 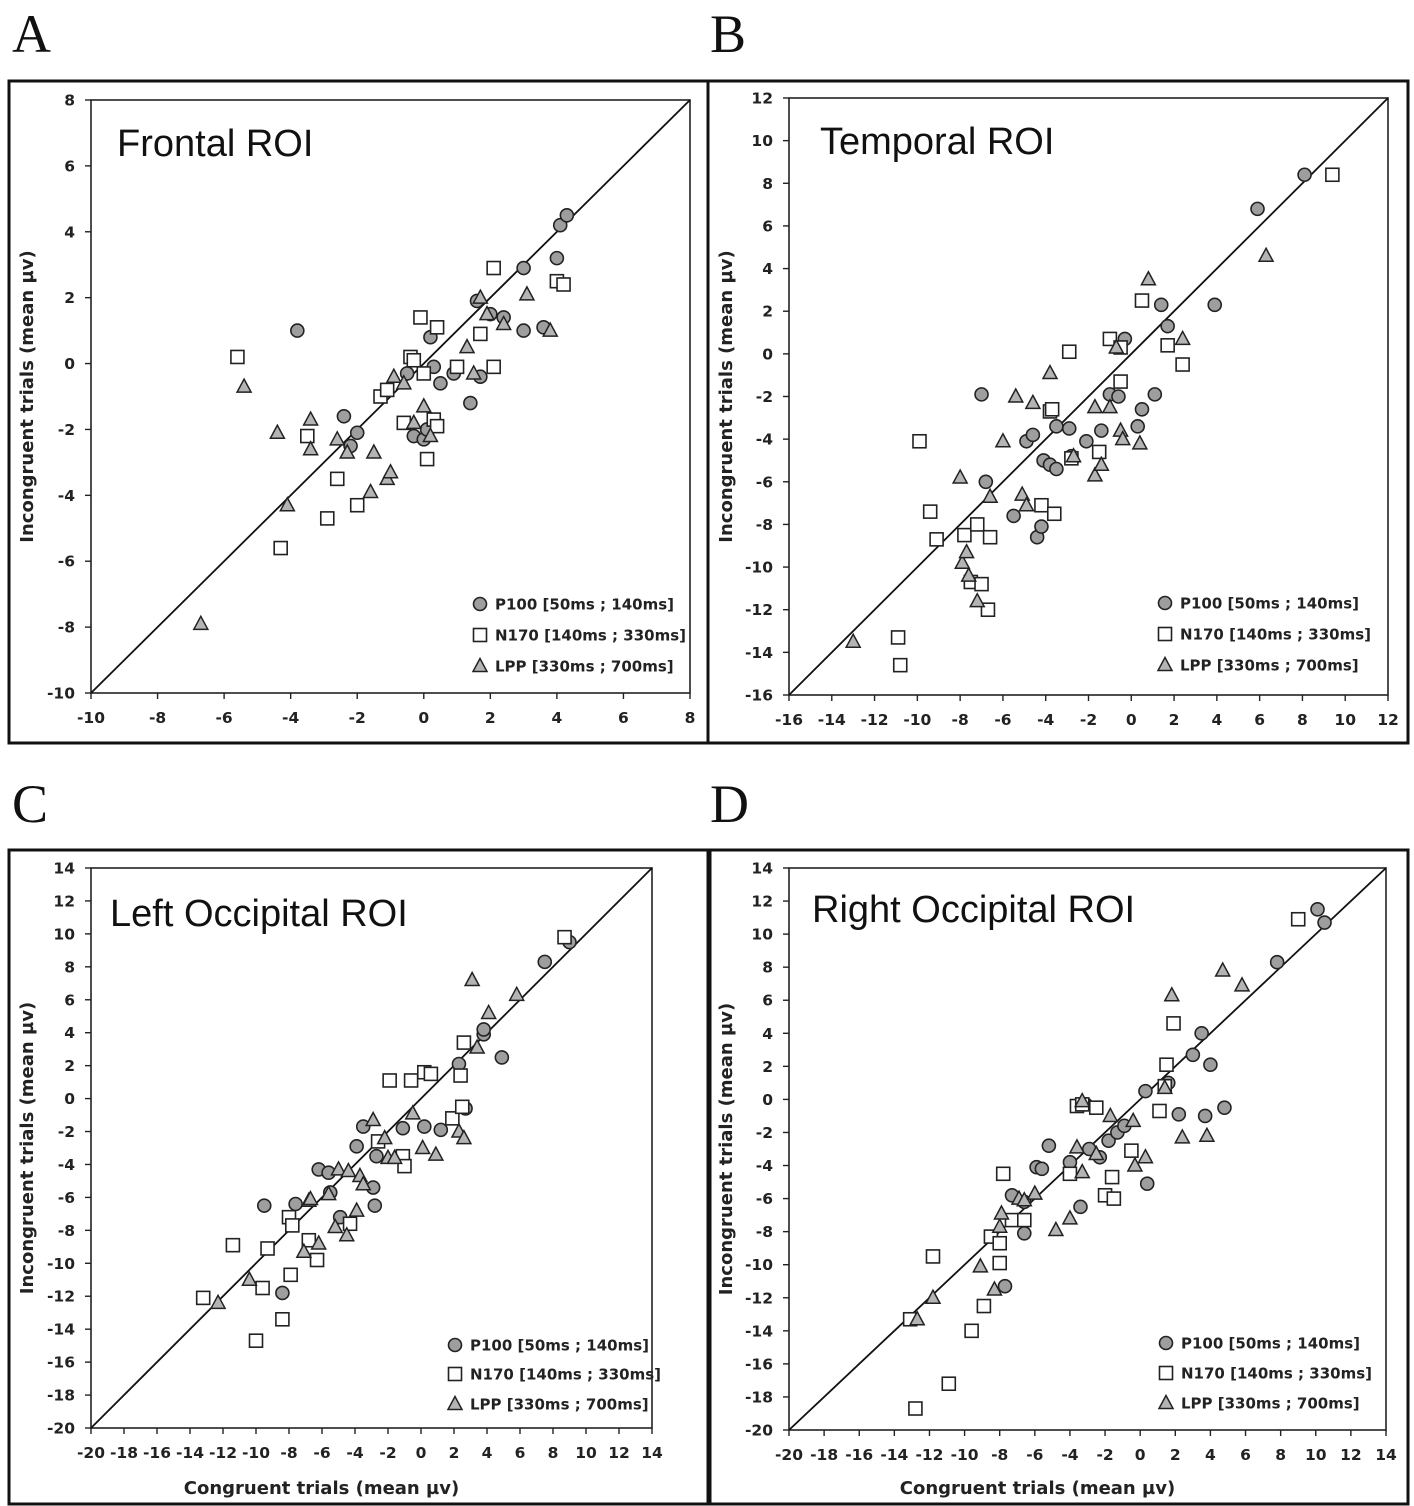 What do you see at coordinates (321, 1453) in the screenshot?
I see `x-tick-label: -6` at bounding box center [321, 1453].